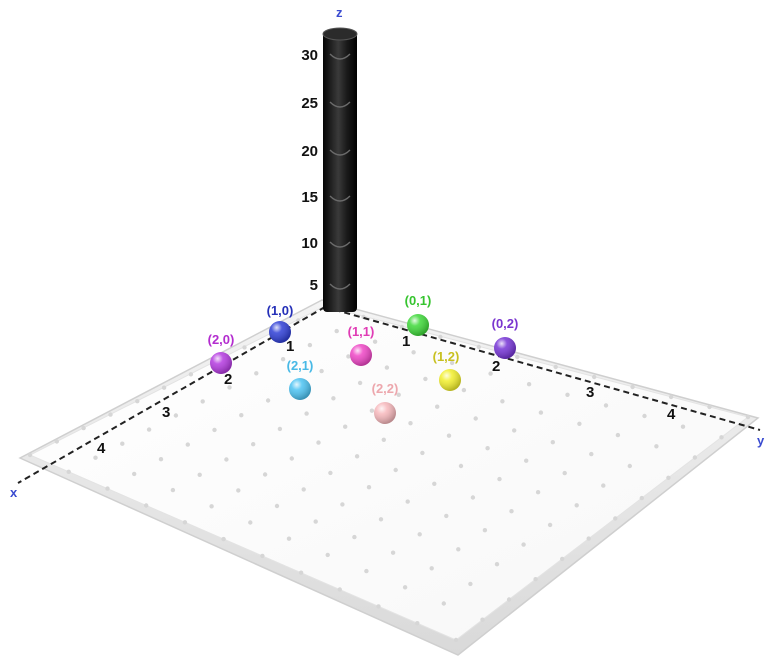 The width and height of the screenshot is (765, 663). I want to click on pole-rings, so click(340, 171).